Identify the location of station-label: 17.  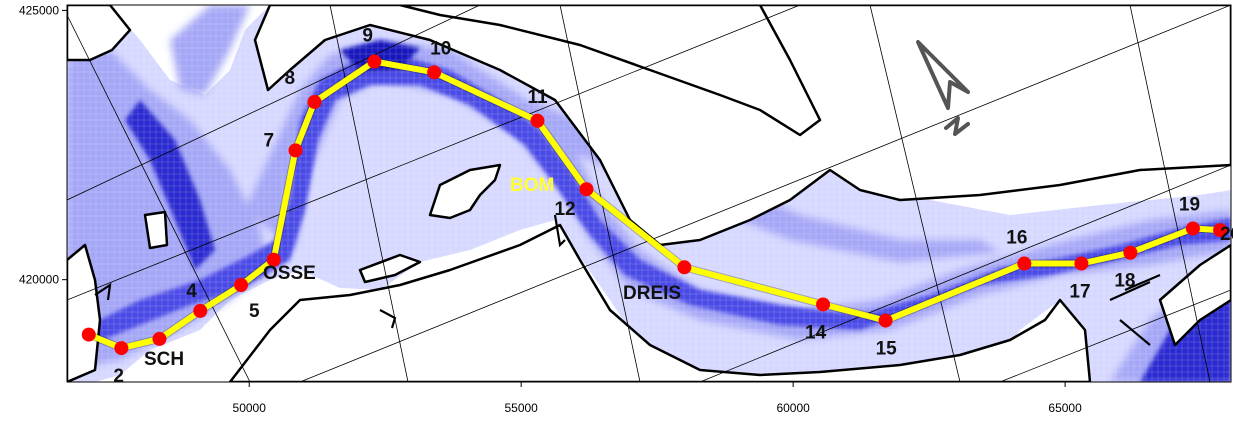
(1079, 292).